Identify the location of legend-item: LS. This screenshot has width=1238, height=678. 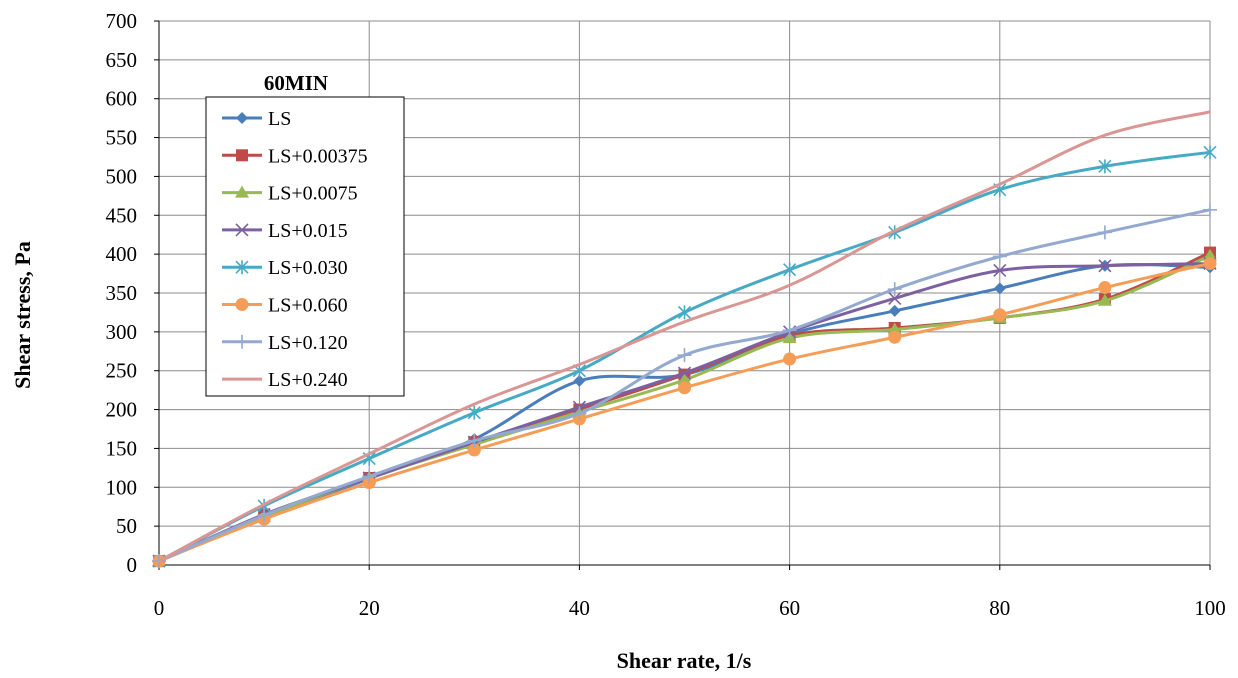
(256, 119).